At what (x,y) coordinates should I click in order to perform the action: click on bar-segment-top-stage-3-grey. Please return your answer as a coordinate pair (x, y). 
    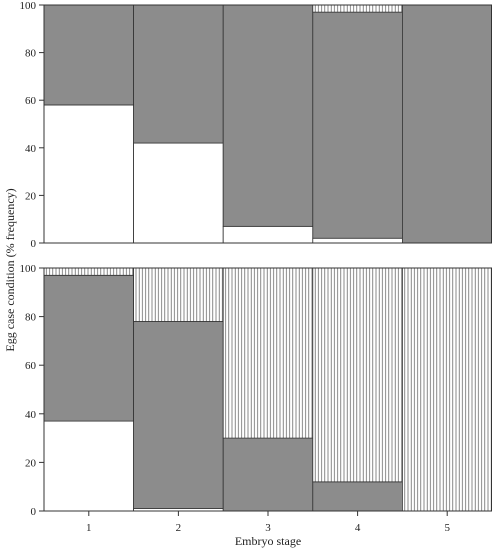
    Looking at the image, I should click on (268, 115).